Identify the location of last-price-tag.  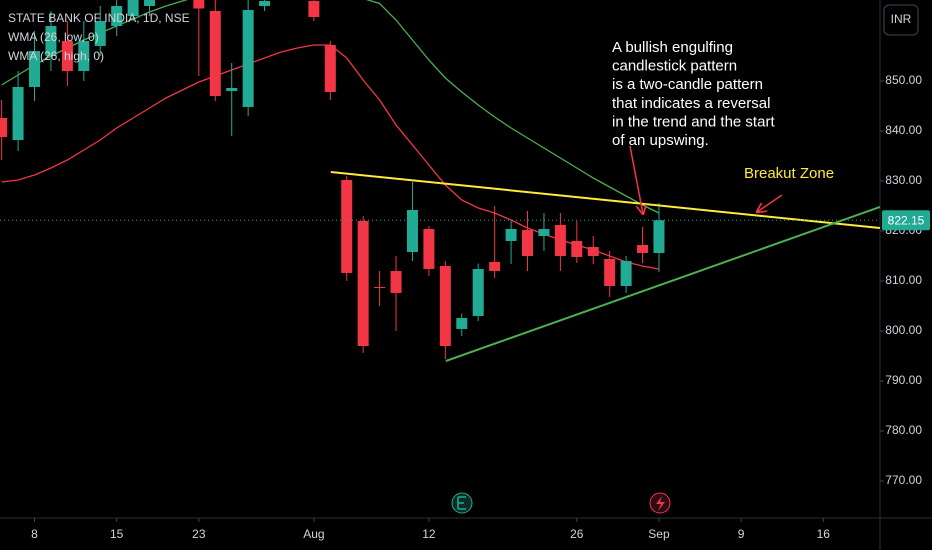
(906, 220).